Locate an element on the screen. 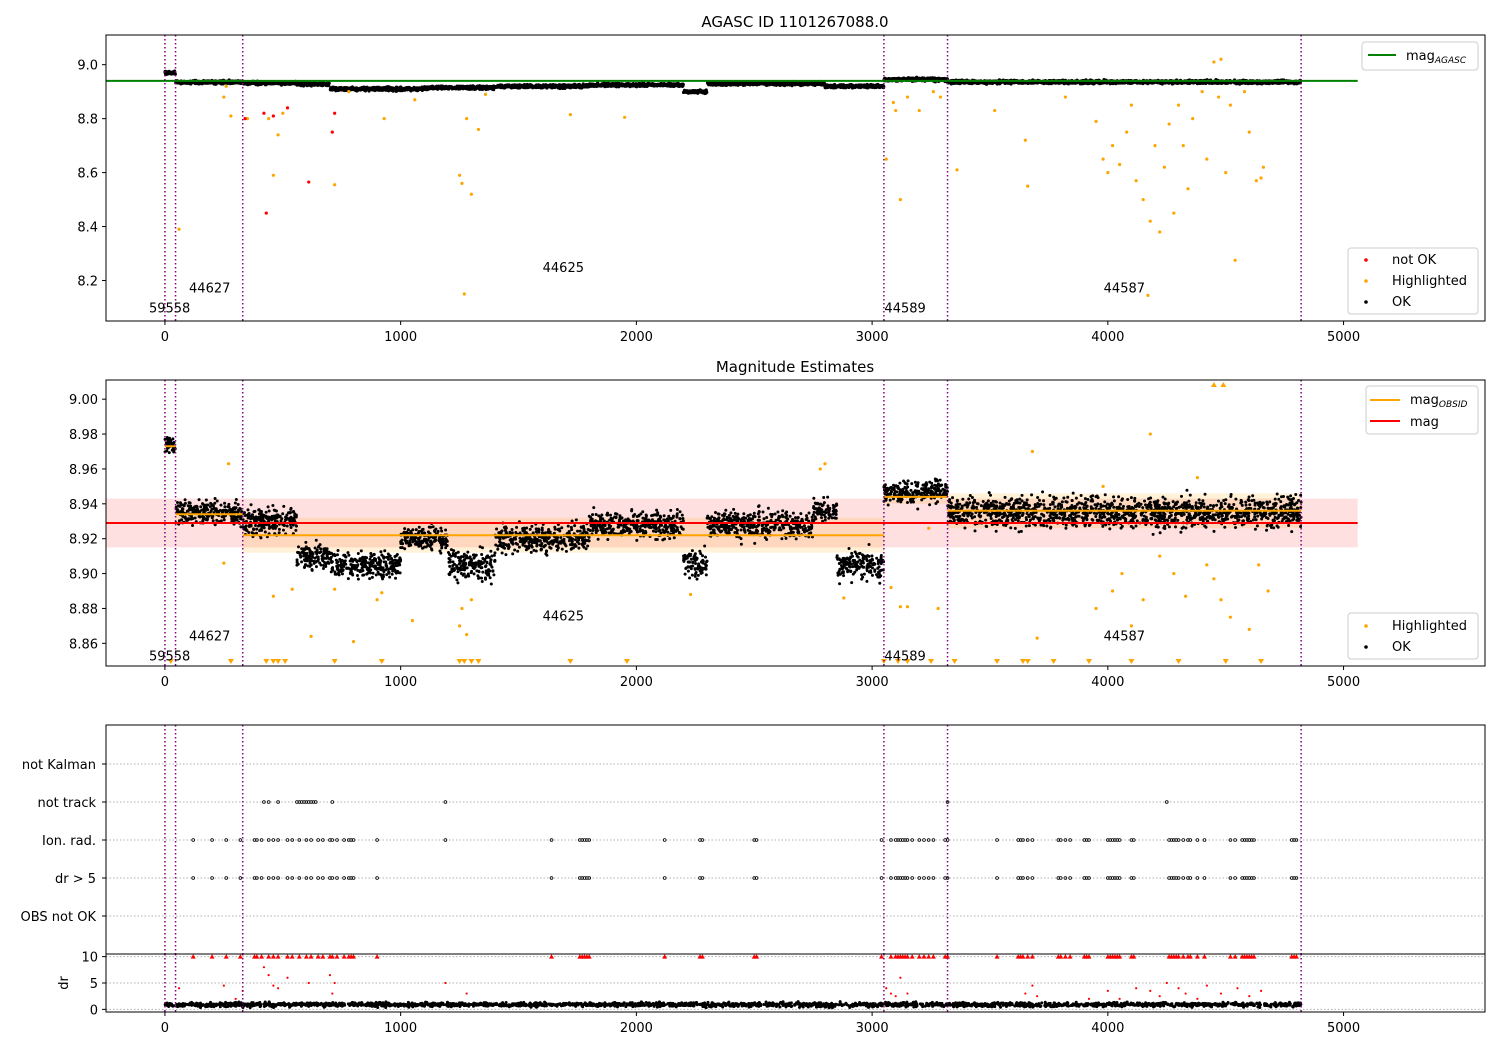 The width and height of the screenshot is (1500, 1050). panel1-title: AGASC ID 1101267088.0 is located at coordinates (794, 22).